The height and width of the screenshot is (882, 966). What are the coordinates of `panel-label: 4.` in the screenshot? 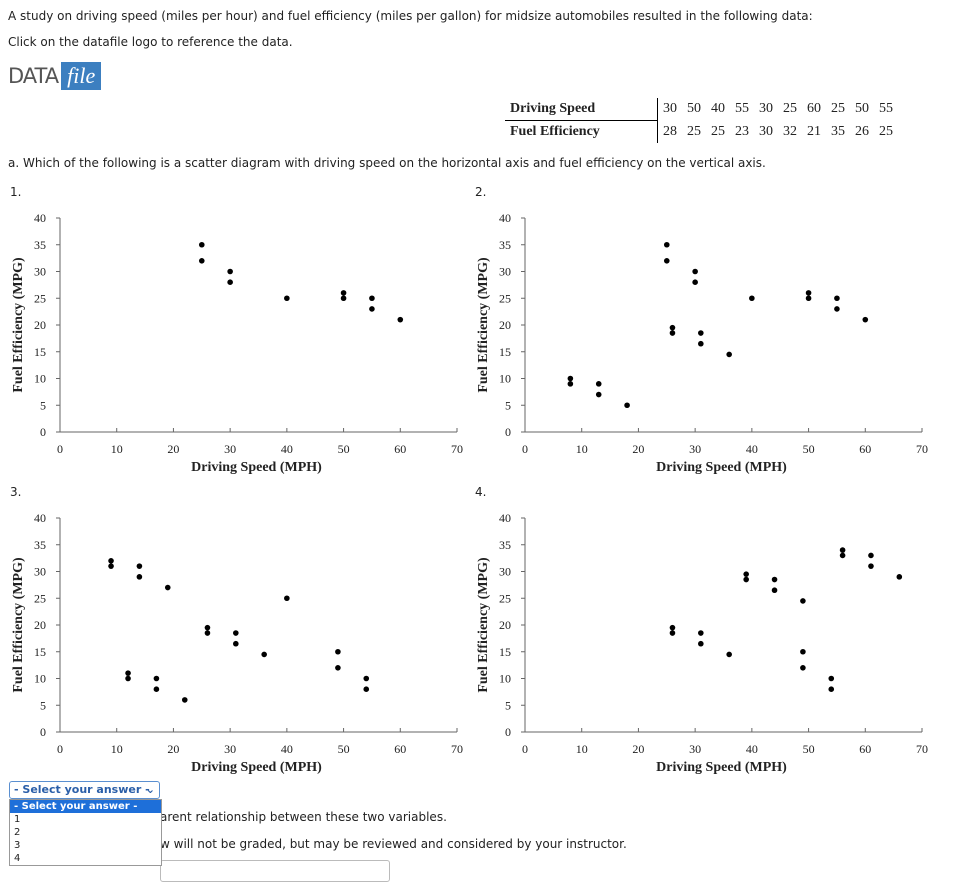 It's located at (480, 492).